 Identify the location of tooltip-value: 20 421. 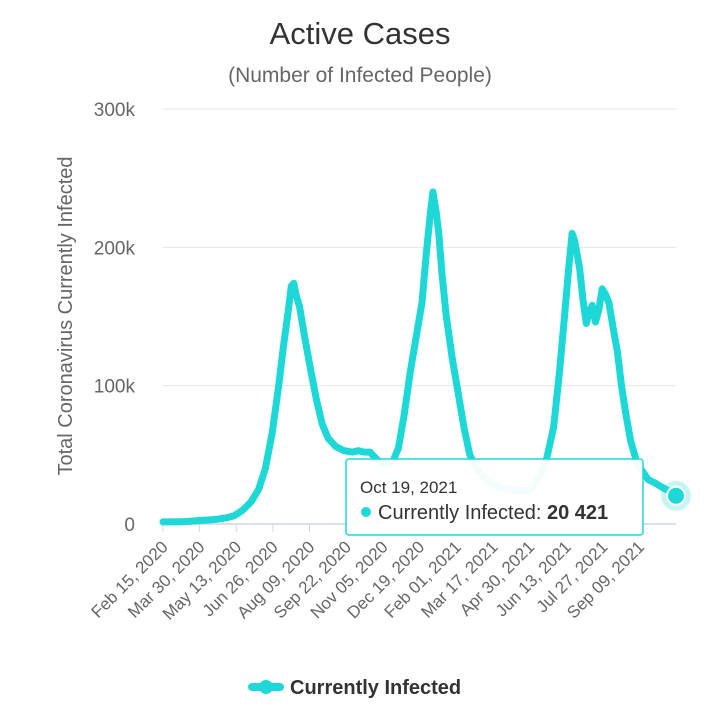
(577, 513).